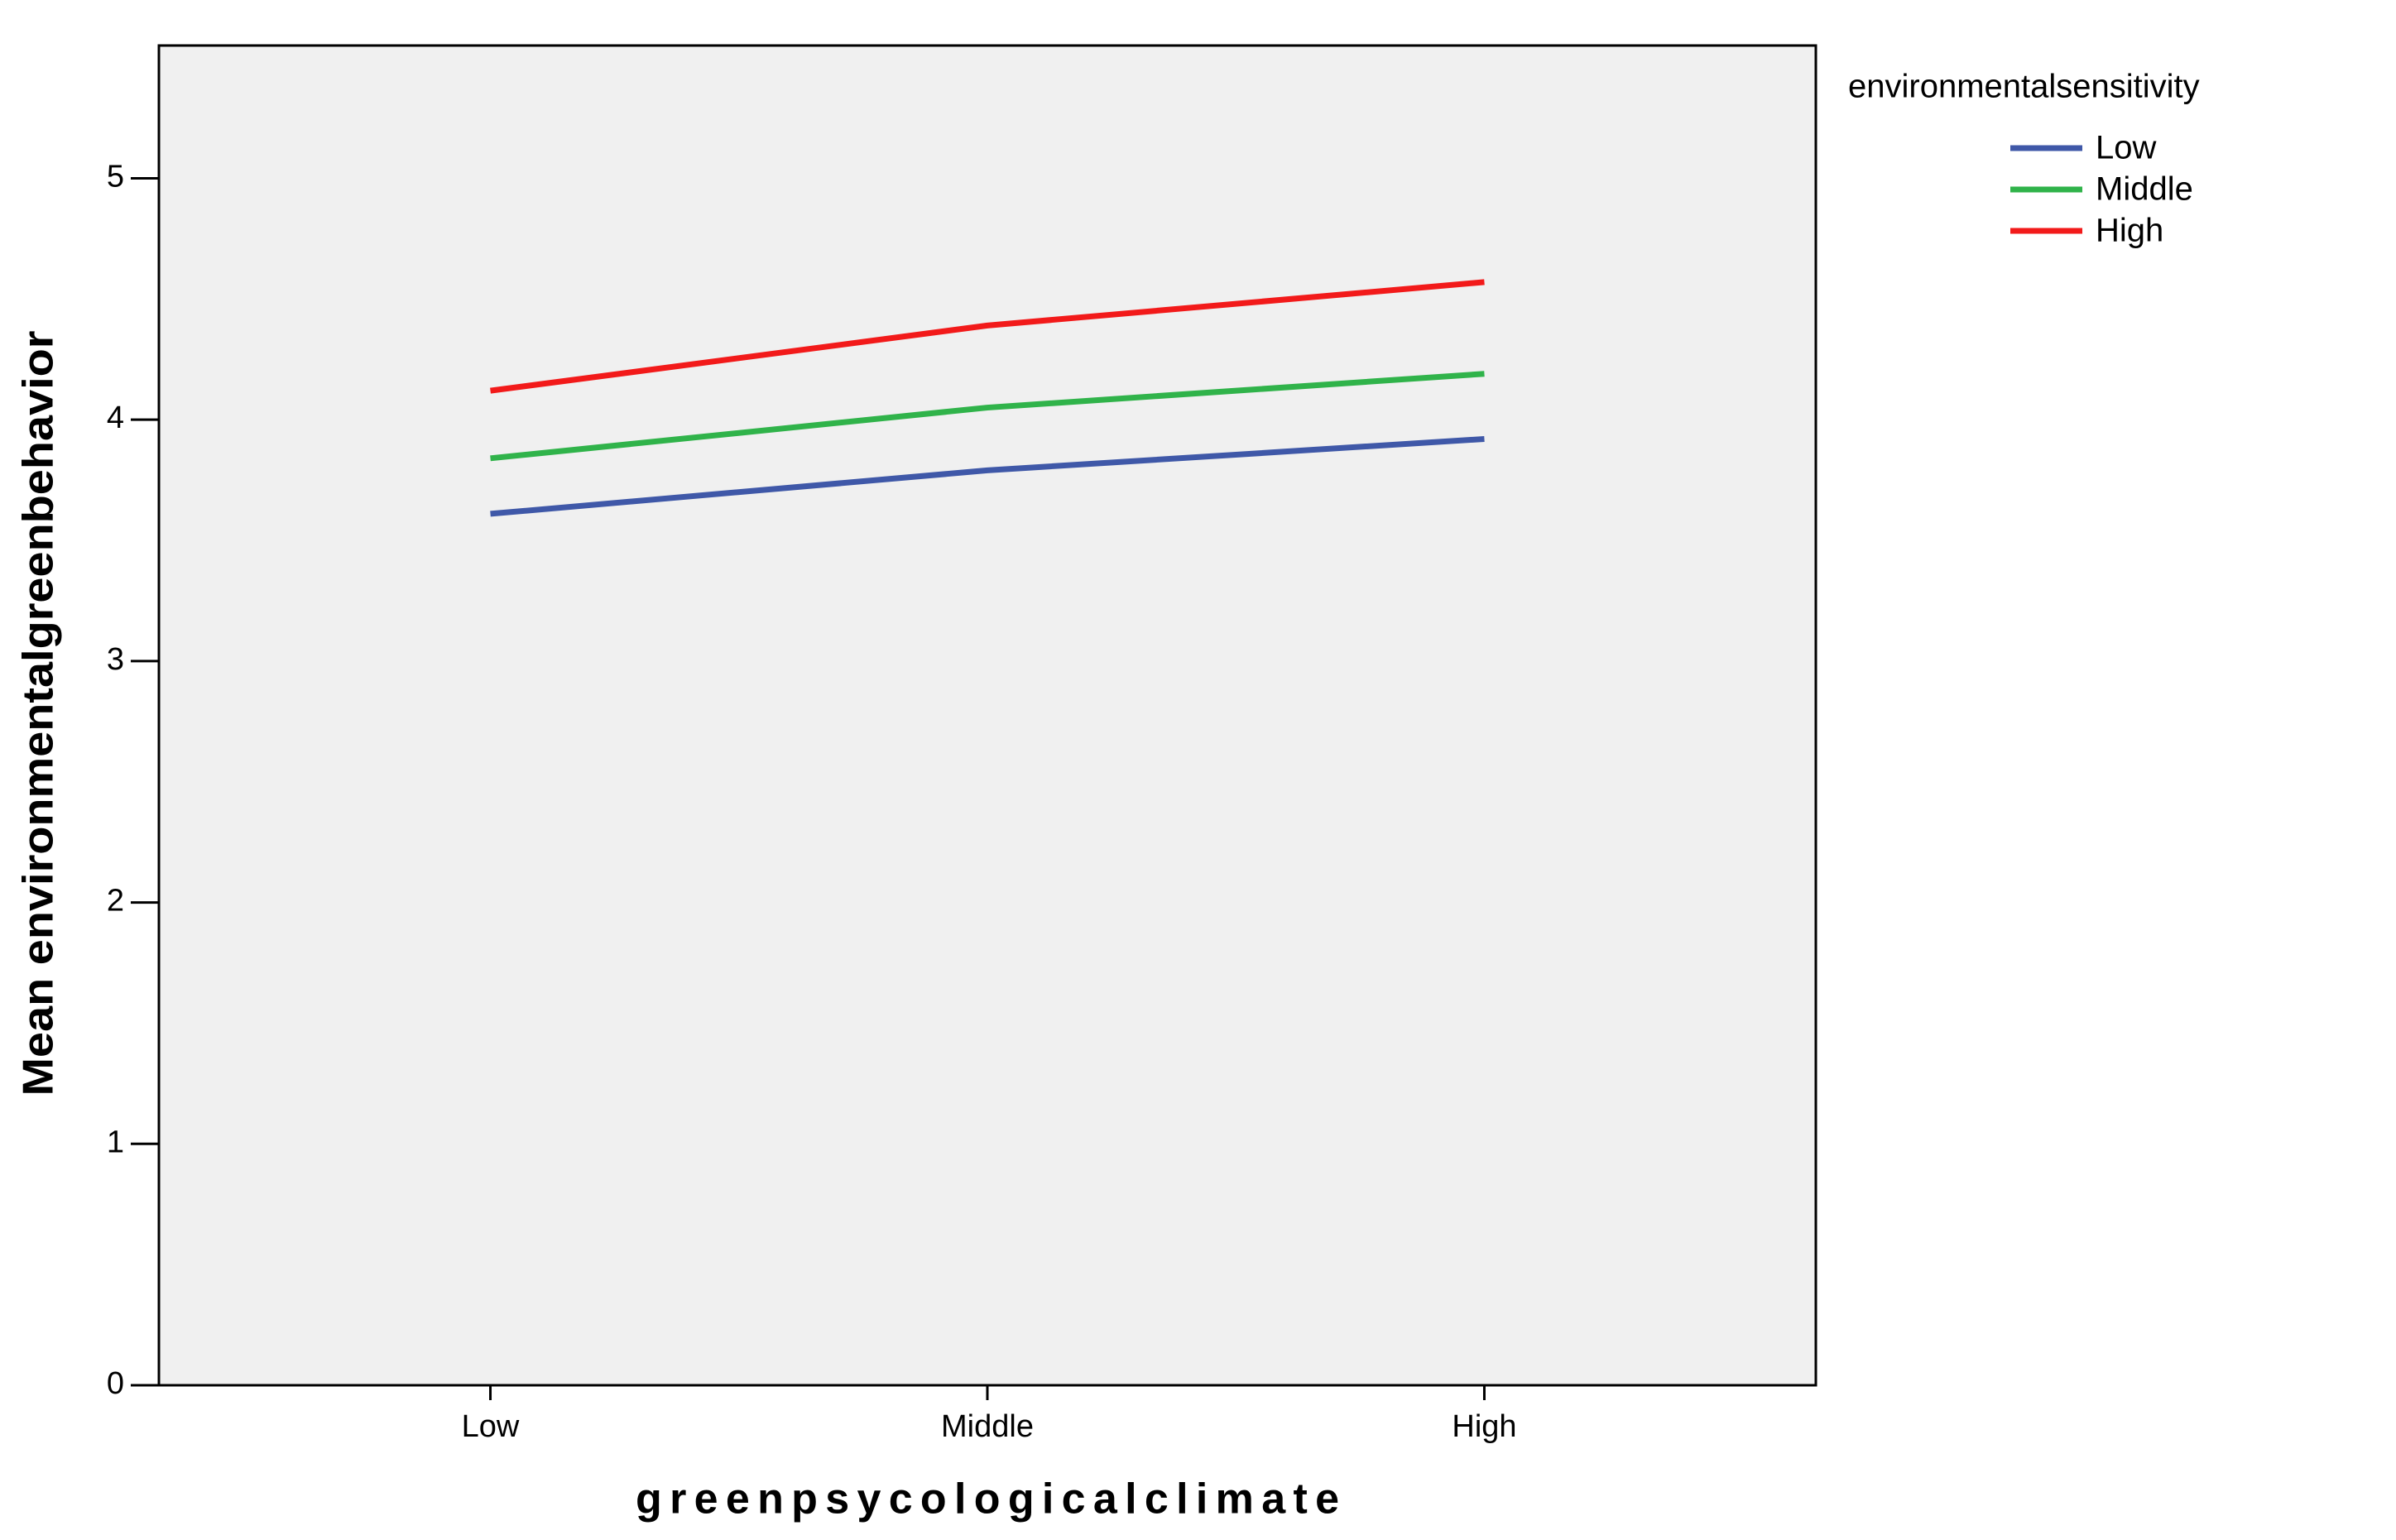 The image size is (2396, 1540). What do you see at coordinates (115, 418) in the screenshot?
I see `y-tick-label: 4` at bounding box center [115, 418].